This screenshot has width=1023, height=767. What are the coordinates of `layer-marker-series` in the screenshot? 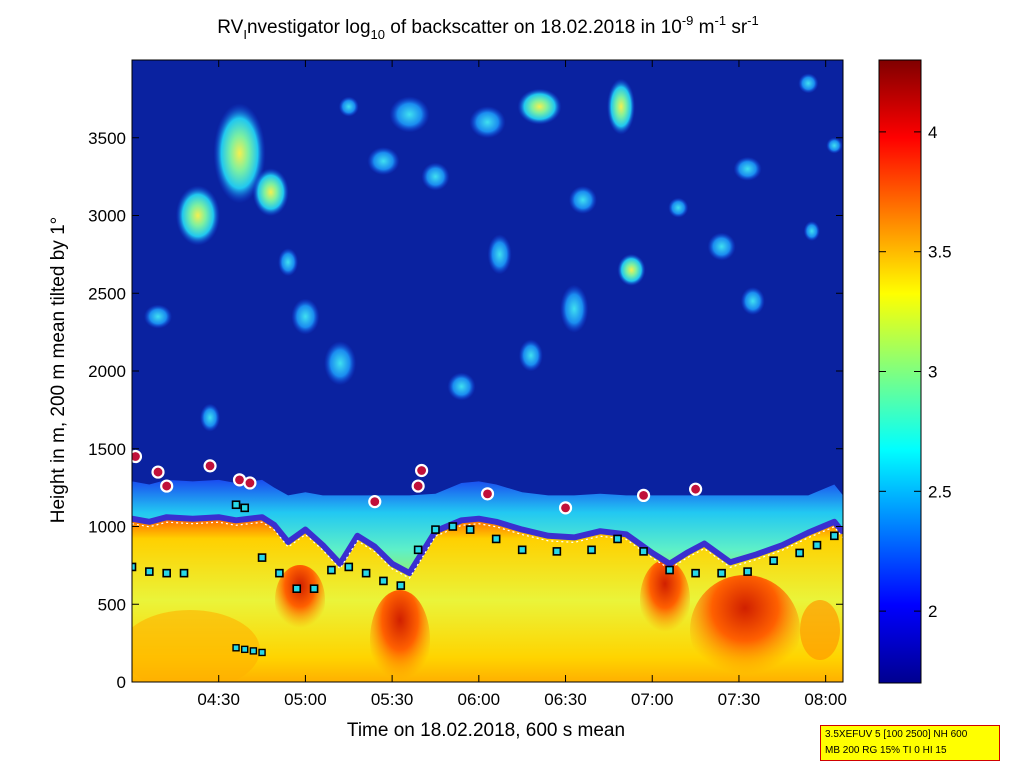 It's located at (485, 547).